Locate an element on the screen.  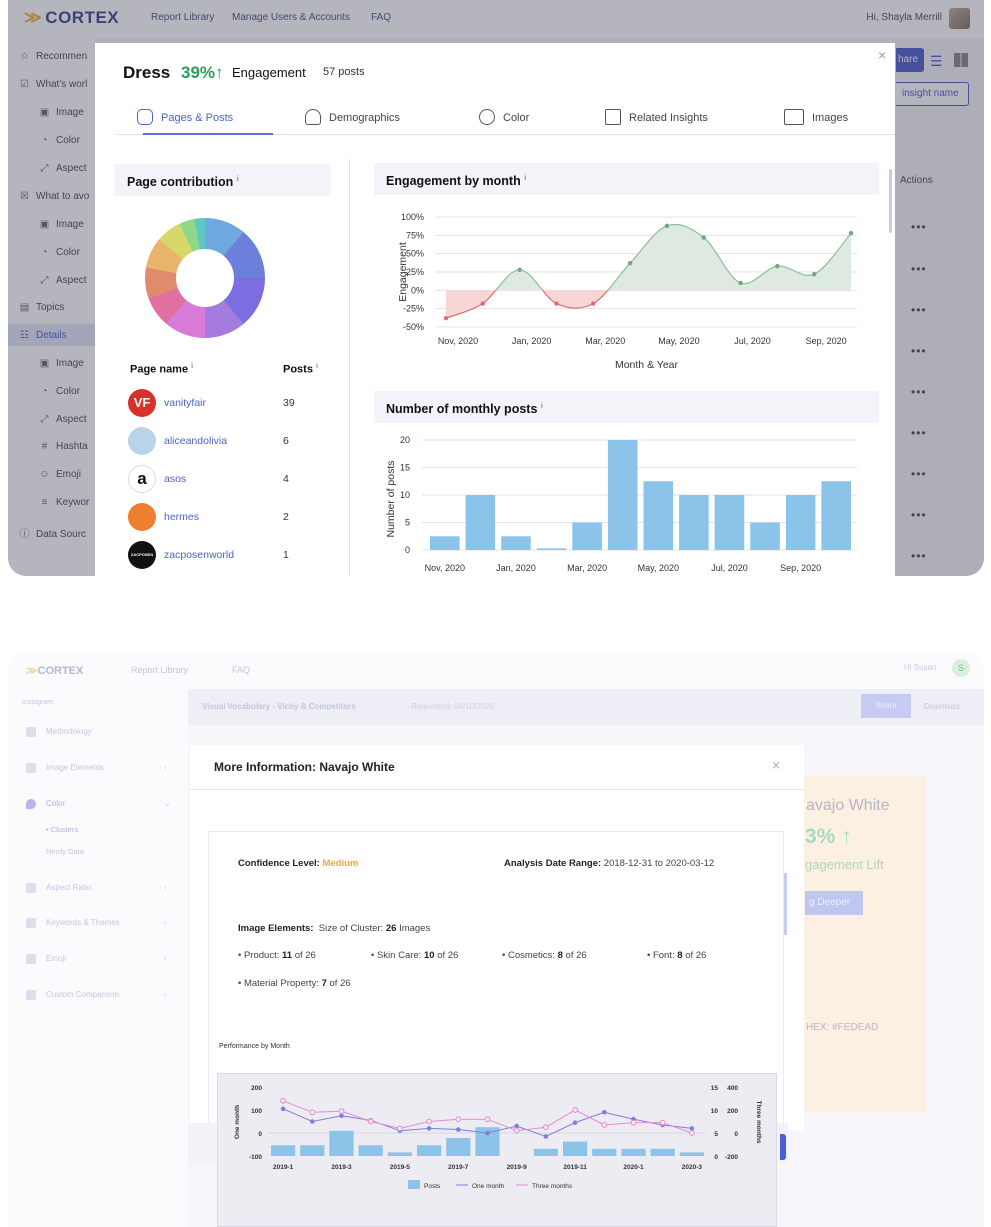
chevron-icon: ⌄ is located at coordinates (167, 803).